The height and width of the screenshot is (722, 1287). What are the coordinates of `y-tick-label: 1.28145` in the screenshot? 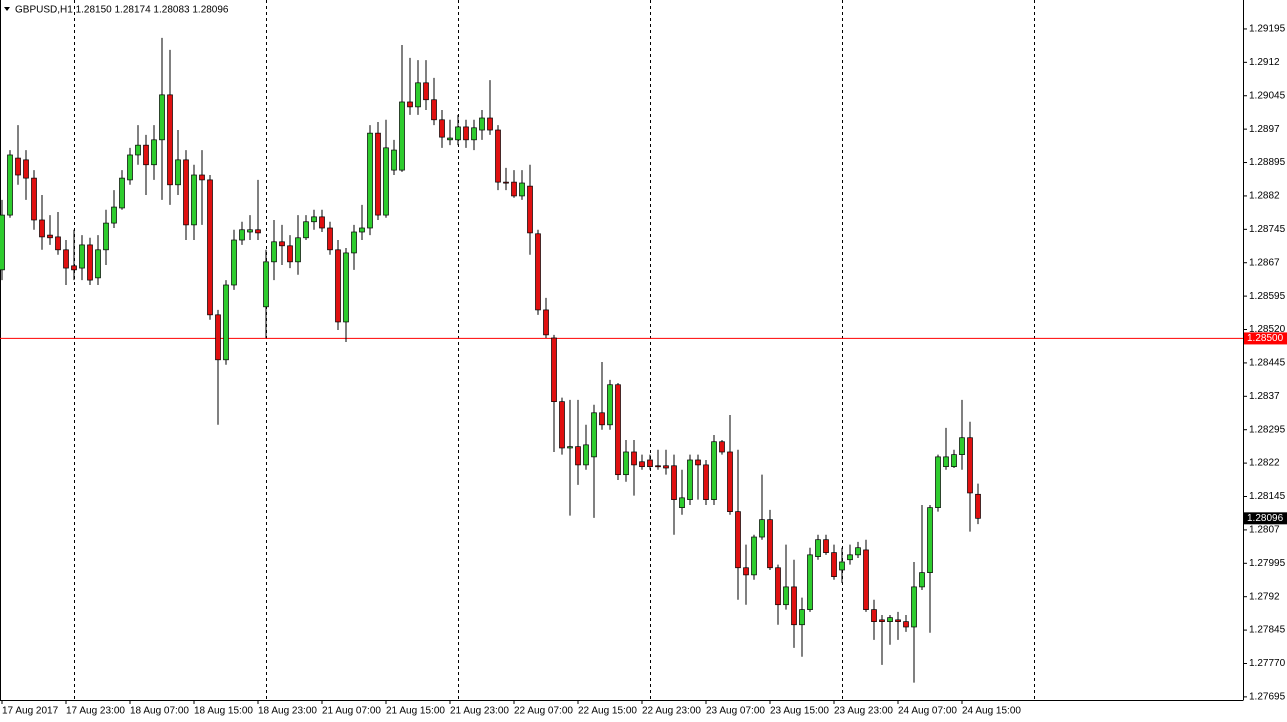 It's located at (1267, 496).